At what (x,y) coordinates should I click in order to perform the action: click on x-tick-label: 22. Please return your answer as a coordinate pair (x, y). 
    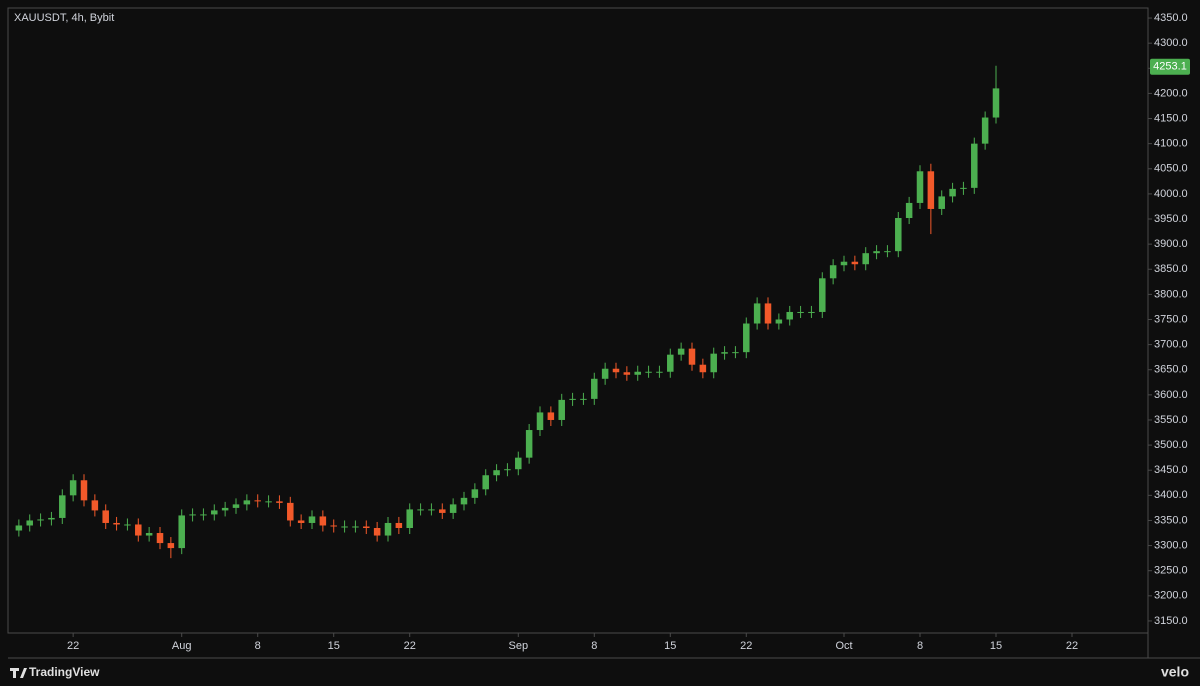
    Looking at the image, I should click on (746, 646).